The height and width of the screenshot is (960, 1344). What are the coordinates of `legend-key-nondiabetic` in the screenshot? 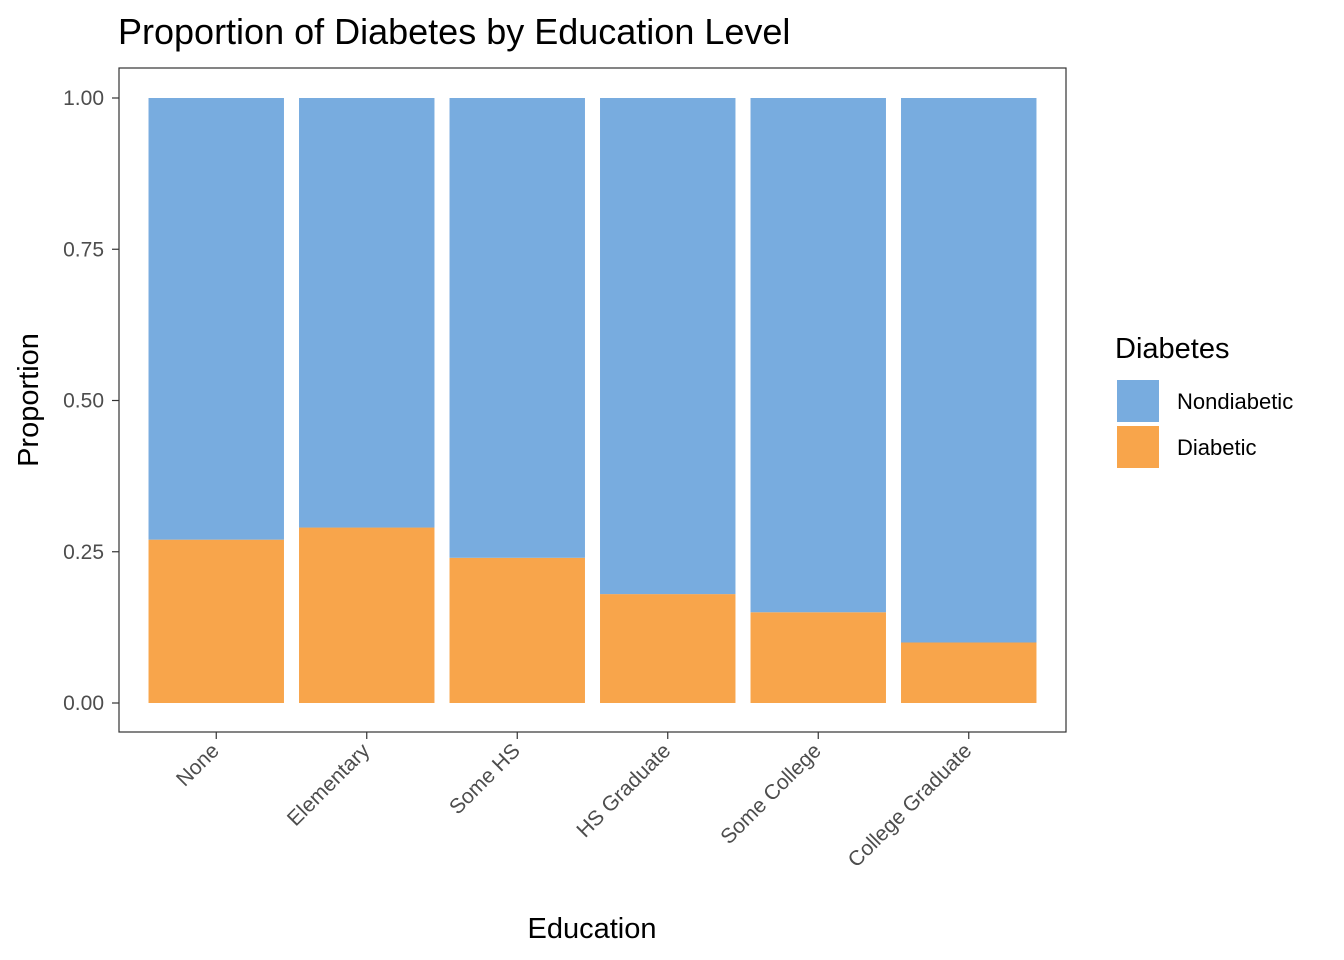 It's located at (1138, 401).